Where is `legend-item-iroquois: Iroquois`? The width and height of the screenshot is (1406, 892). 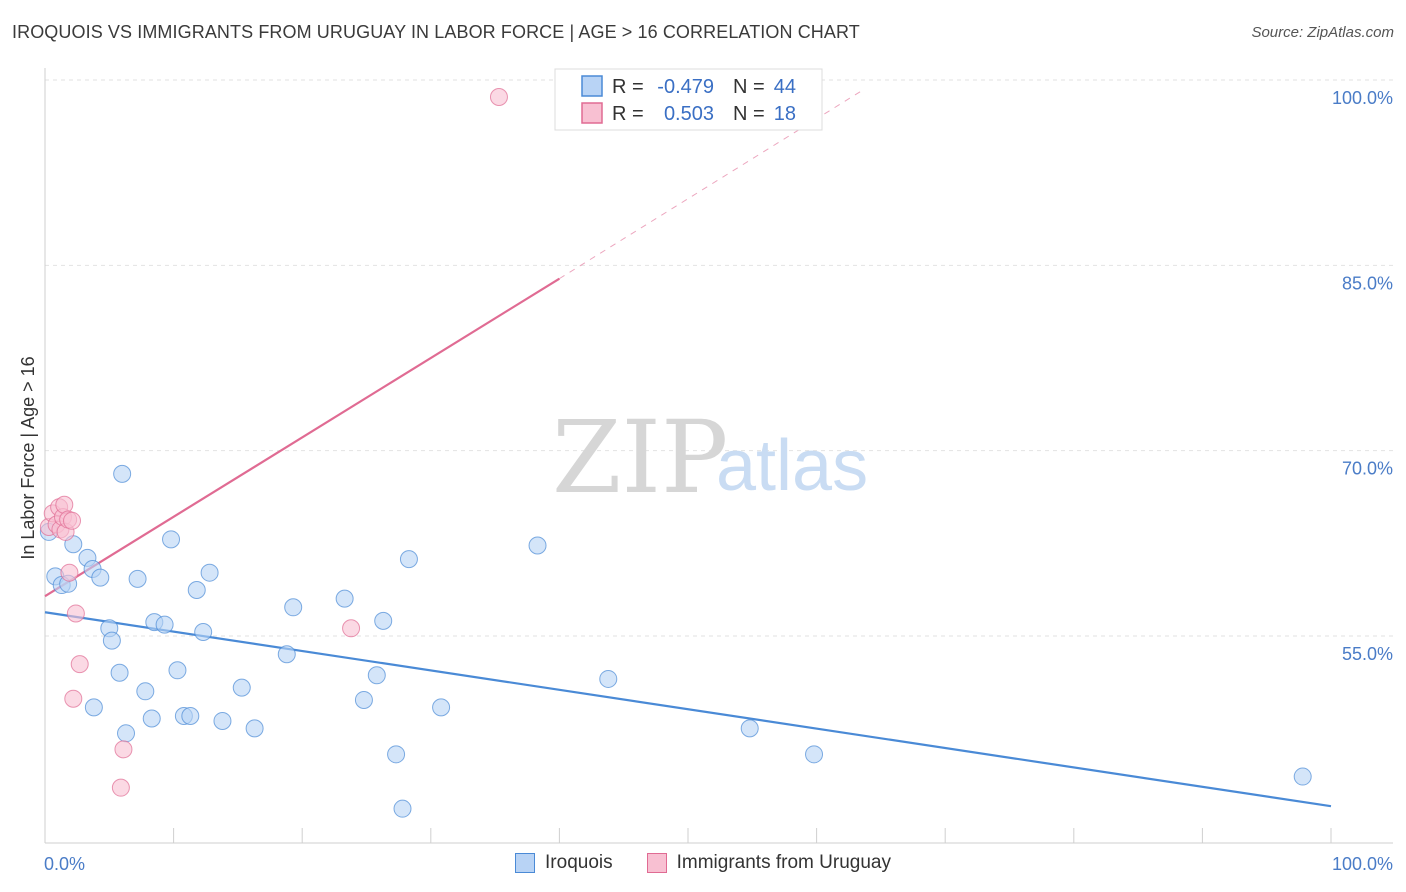 legend-item-iroquois: Iroquois is located at coordinates (564, 863).